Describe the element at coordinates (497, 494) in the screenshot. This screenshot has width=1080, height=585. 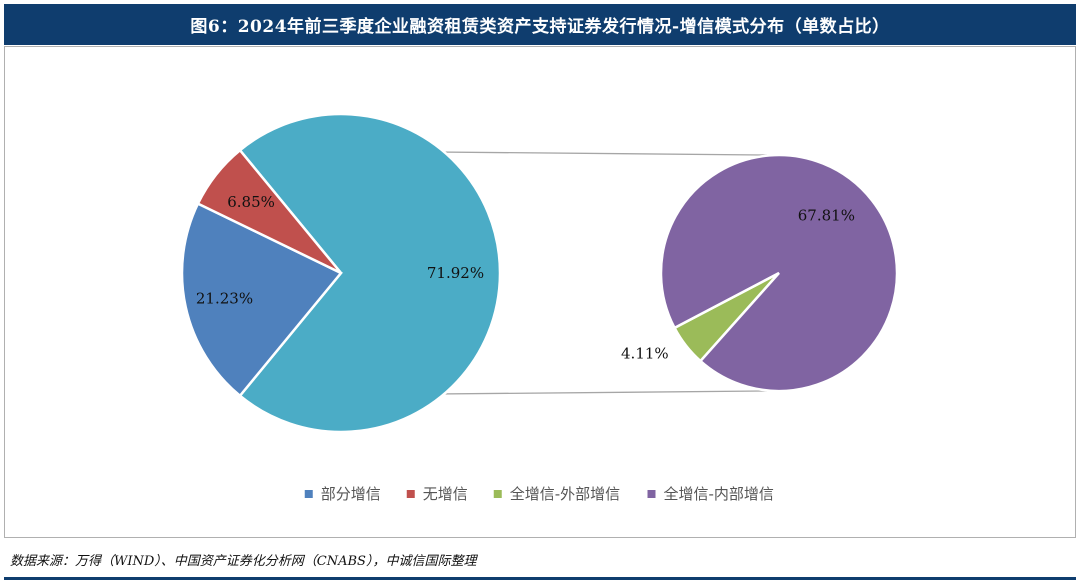
I see `legend-swatch-全增信-外部增信` at that location.